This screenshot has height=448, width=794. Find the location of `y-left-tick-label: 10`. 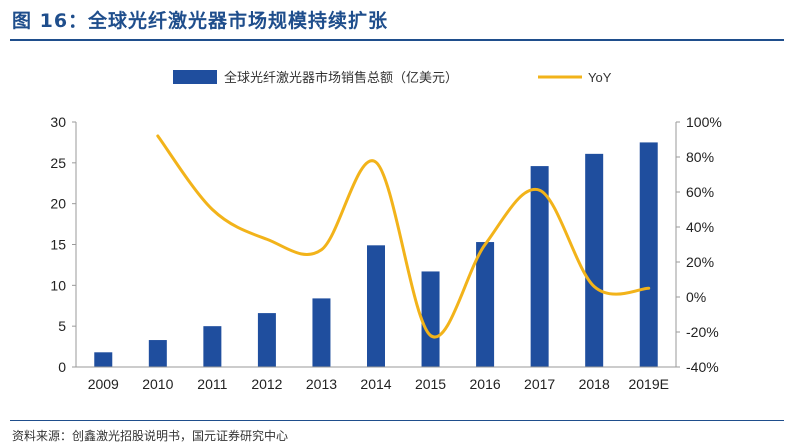

y-left-tick-label: 10 is located at coordinates (58, 285).